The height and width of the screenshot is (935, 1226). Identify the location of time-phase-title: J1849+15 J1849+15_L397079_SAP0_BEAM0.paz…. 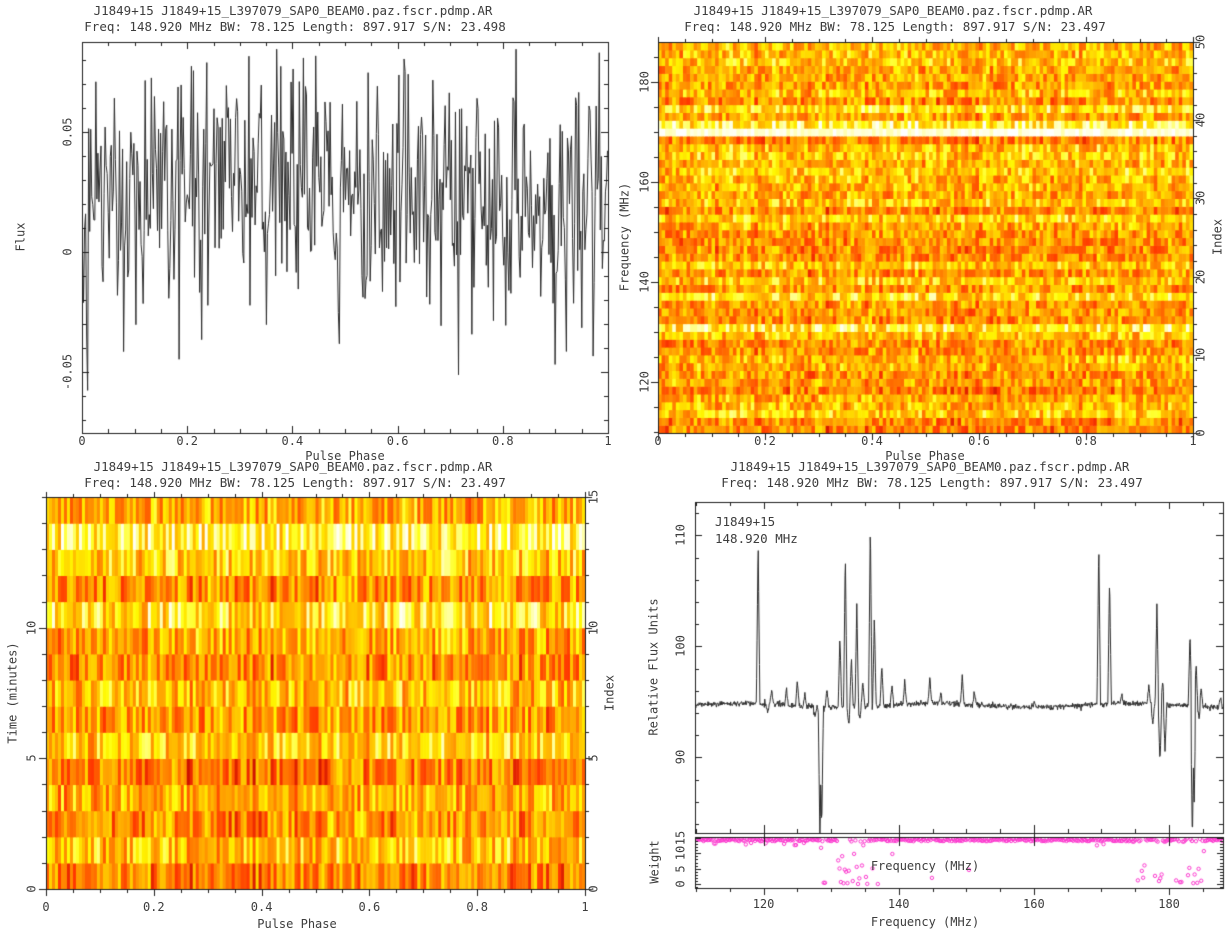
(293, 466).